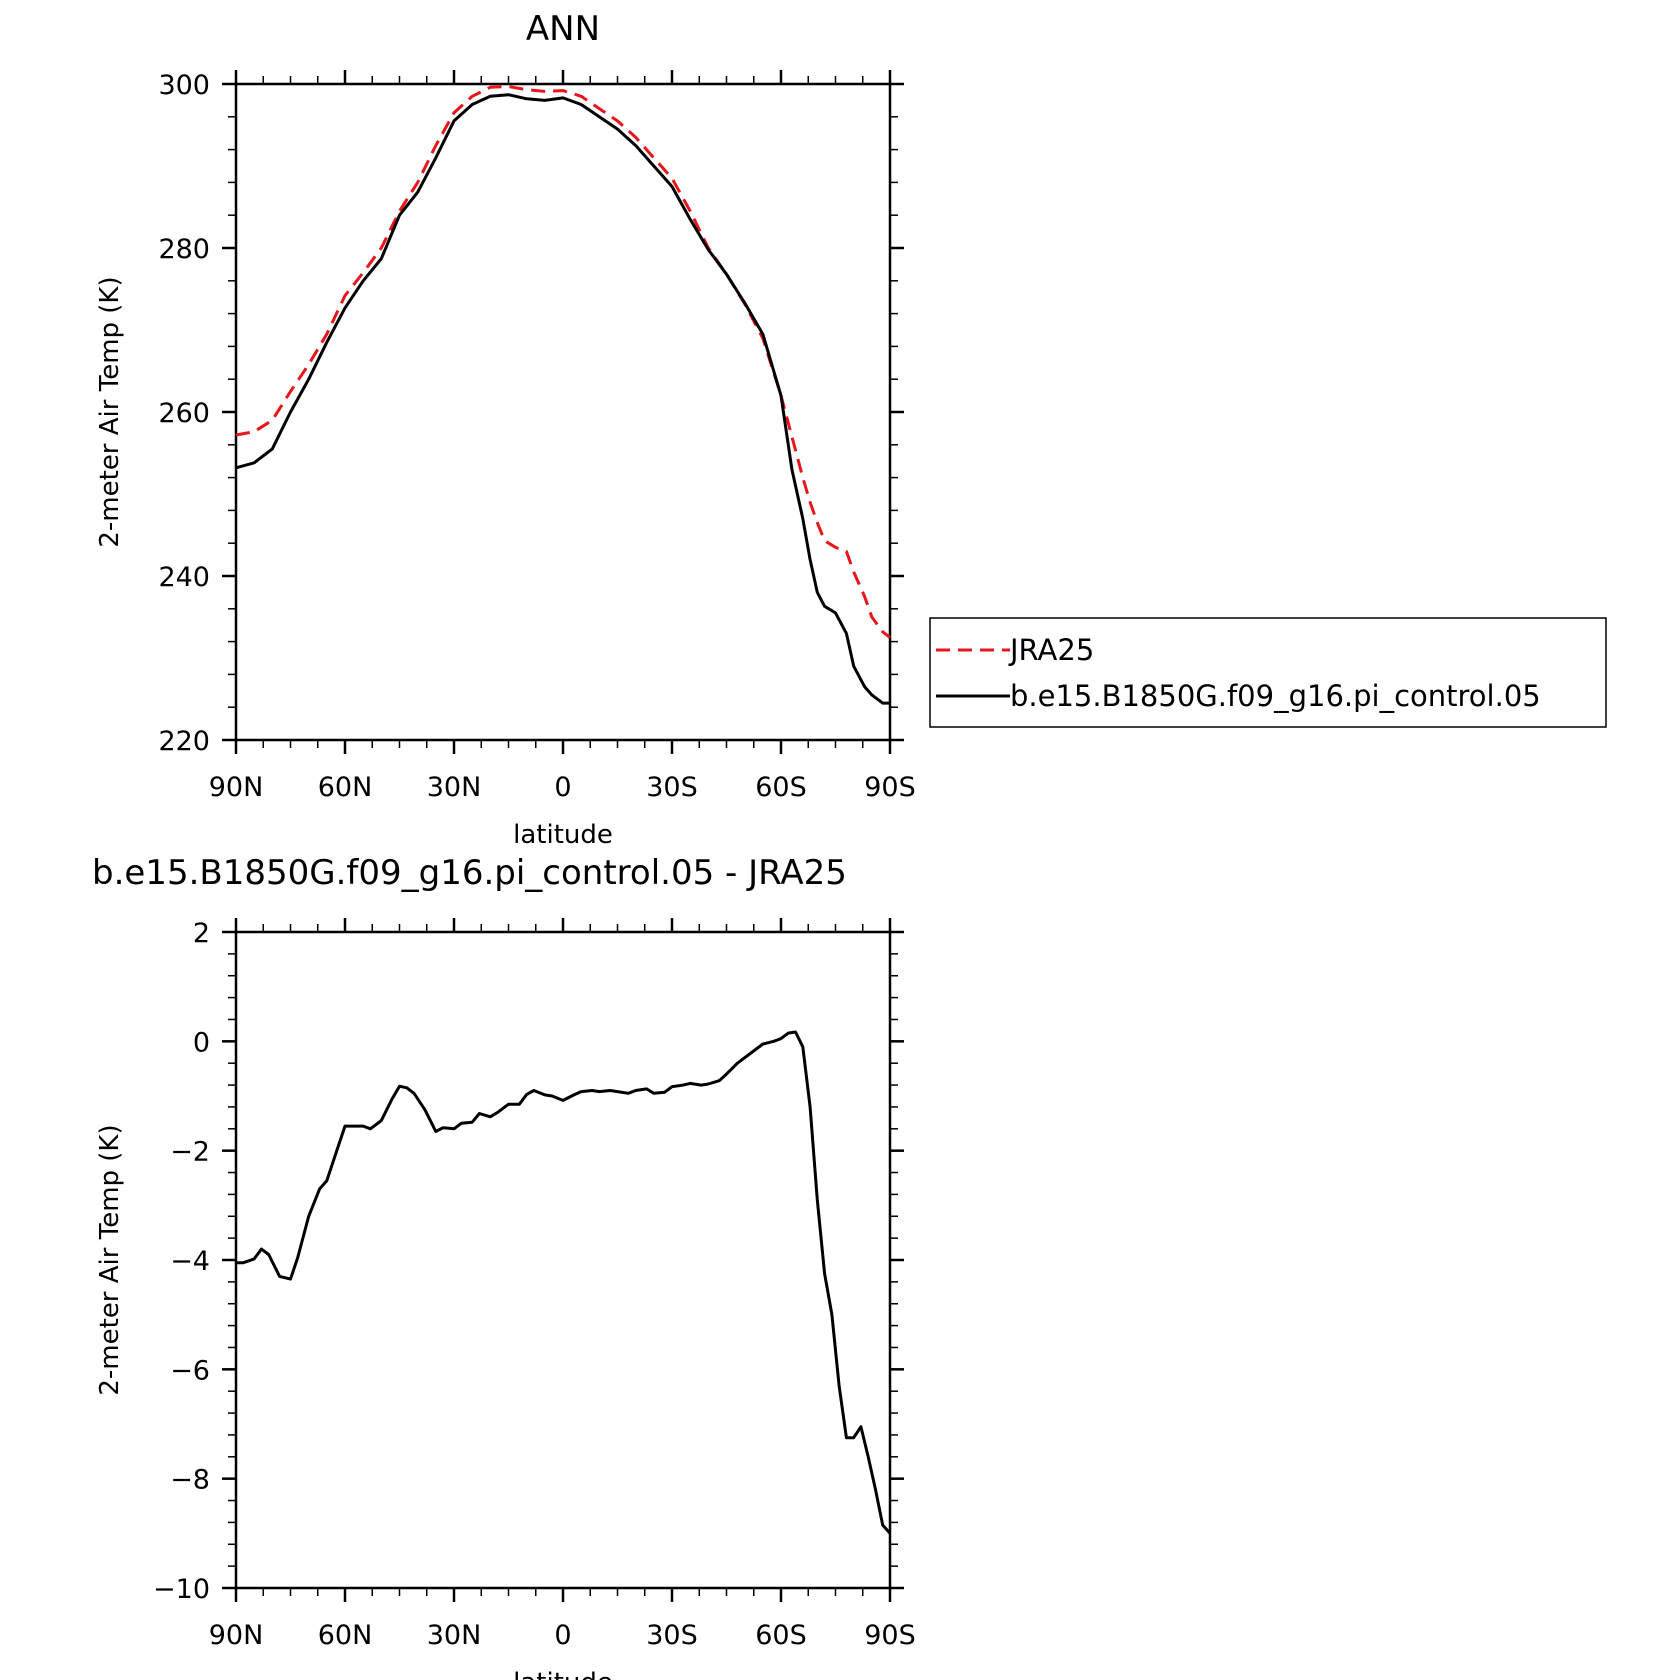 This screenshot has height=1680, width=1680. I want to click on top-chart-y-axis-label: 2-meter Air Temp (K), so click(110, 411).